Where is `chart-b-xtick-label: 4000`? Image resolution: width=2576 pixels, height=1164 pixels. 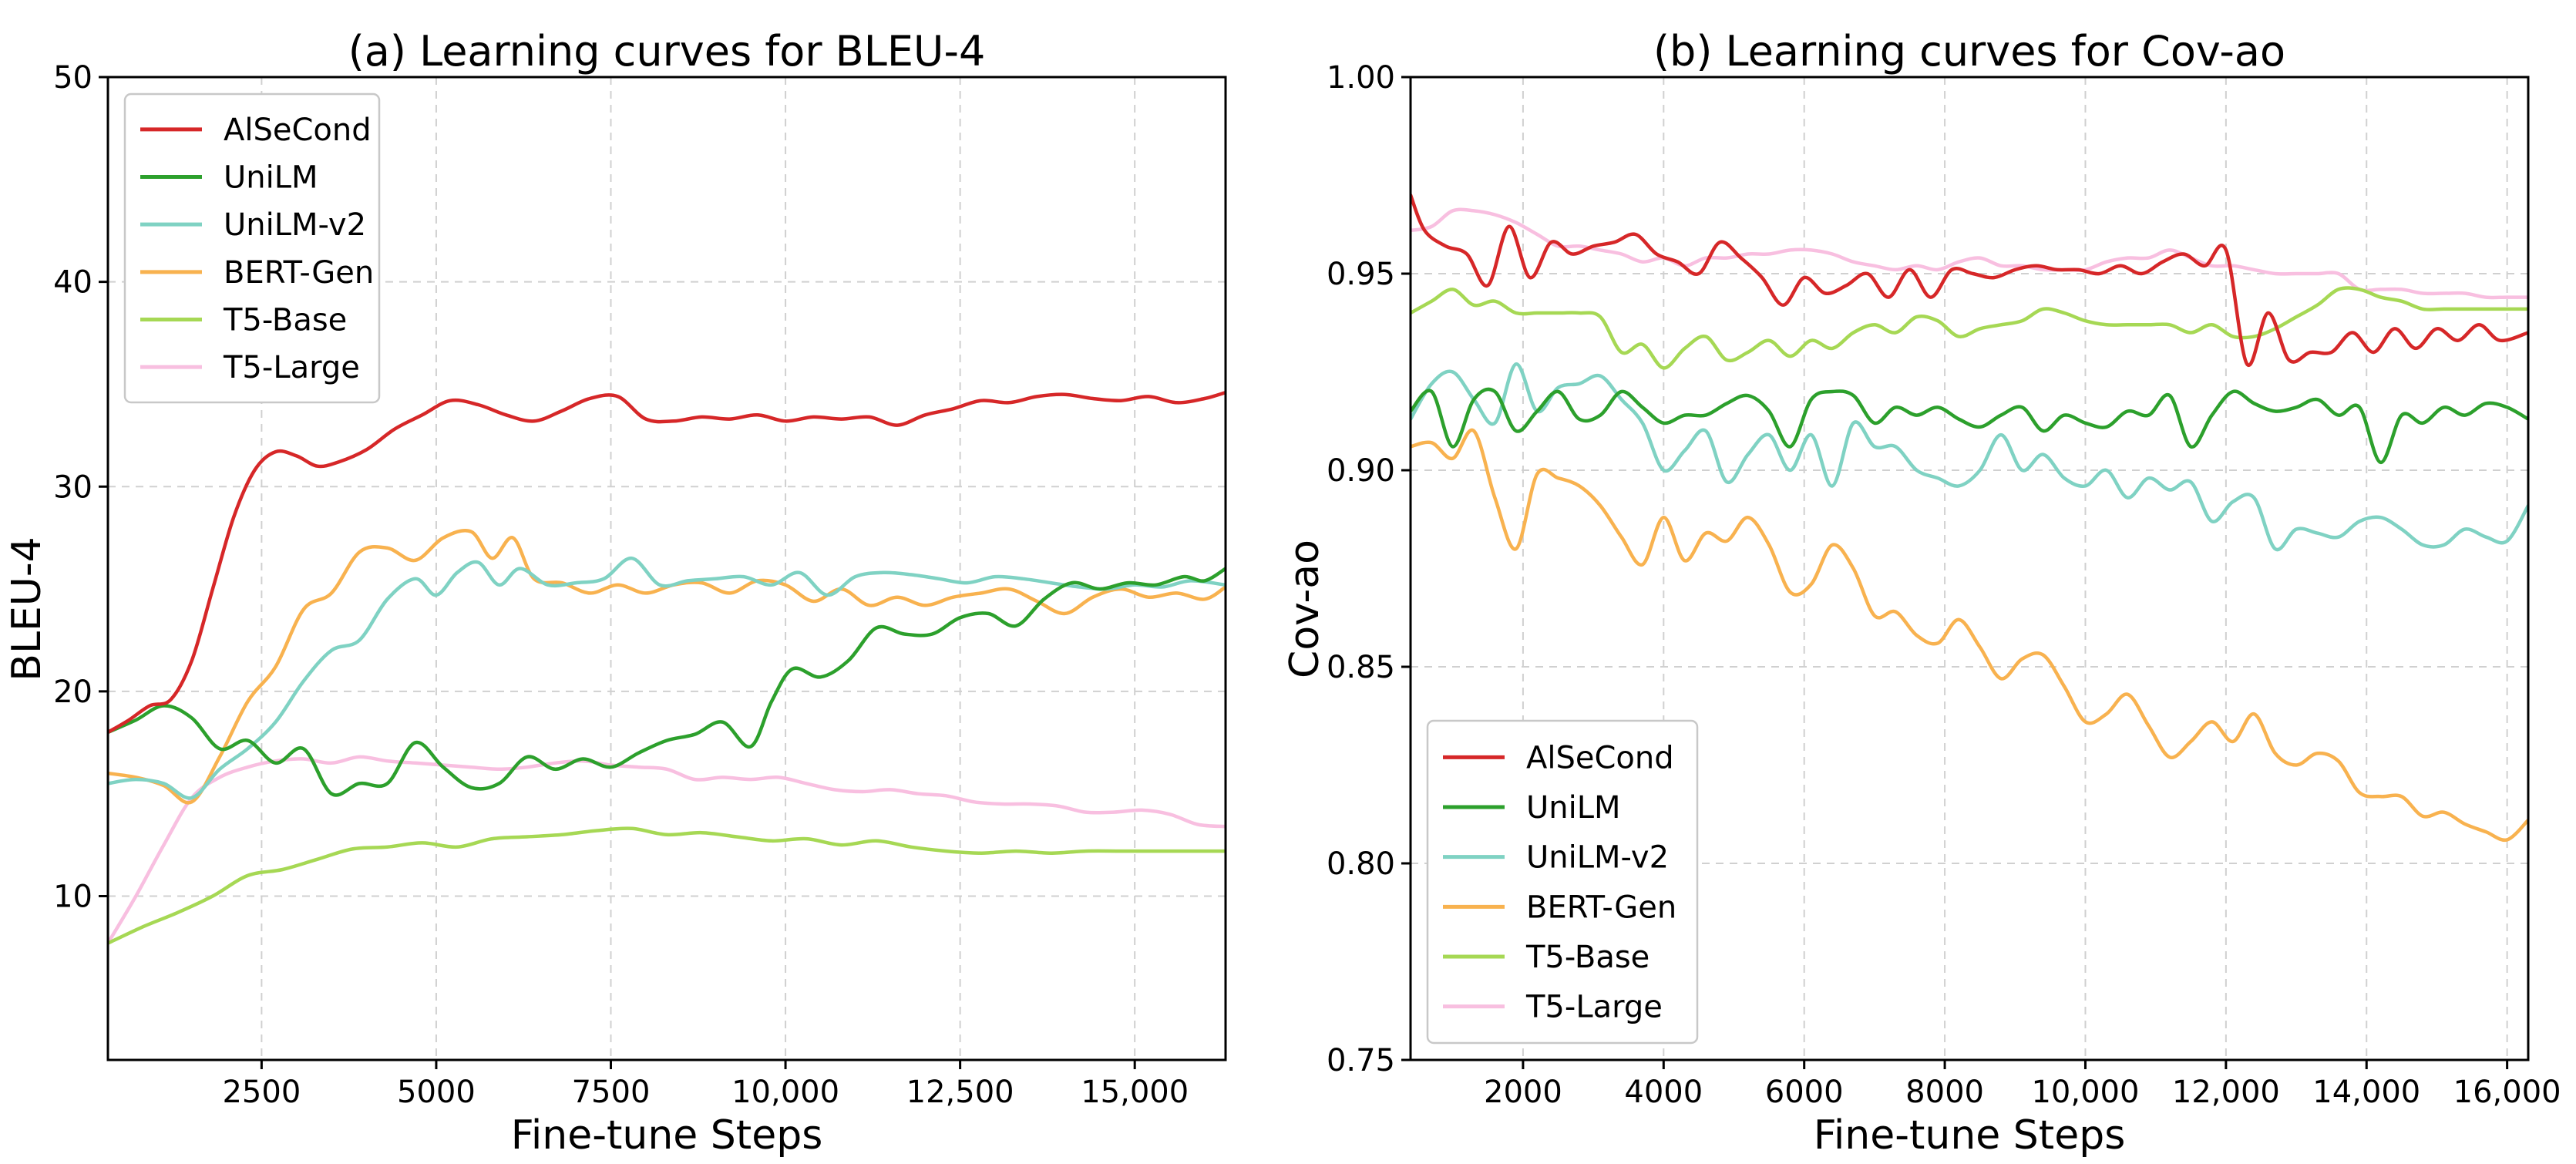 chart-b-xtick-label: 4000 is located at coordinates (1663, 1092).